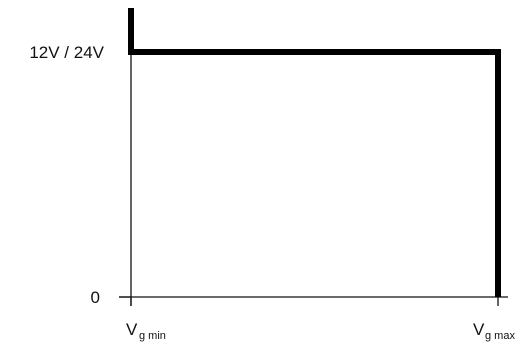 The image size is (528, 356). Describe the element at coordinates (320, 319) in the screenshot. I see `x-ticks: V g min V g max` at that location.